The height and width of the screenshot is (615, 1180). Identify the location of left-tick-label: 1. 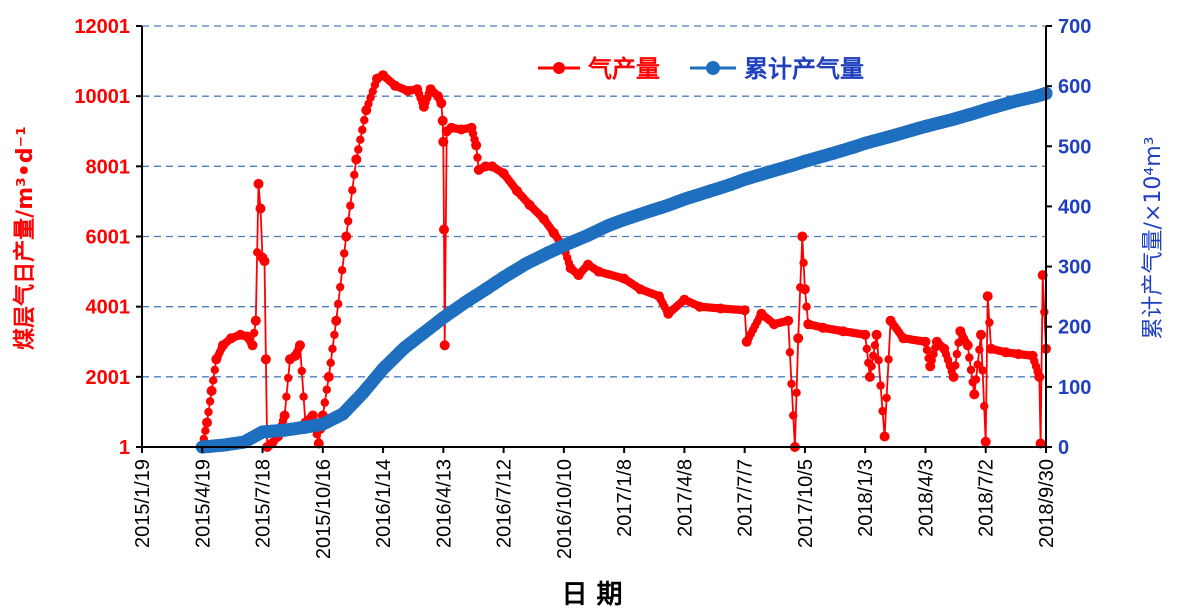
(124, 448).